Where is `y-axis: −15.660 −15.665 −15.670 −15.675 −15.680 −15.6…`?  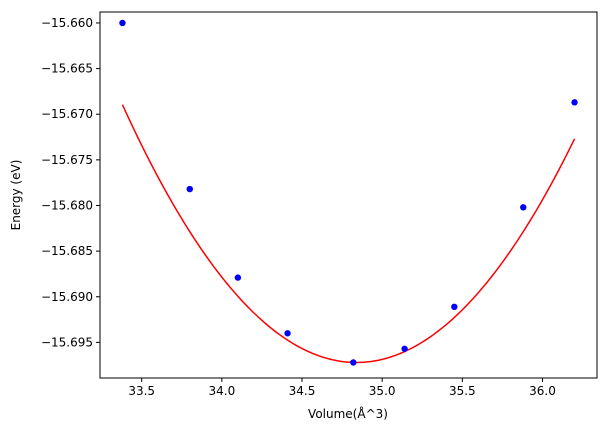
y-axis: −15.660 −15.665 −15.670 −15.675 −15.680 −15.6… is located at coordinates (70, 182).